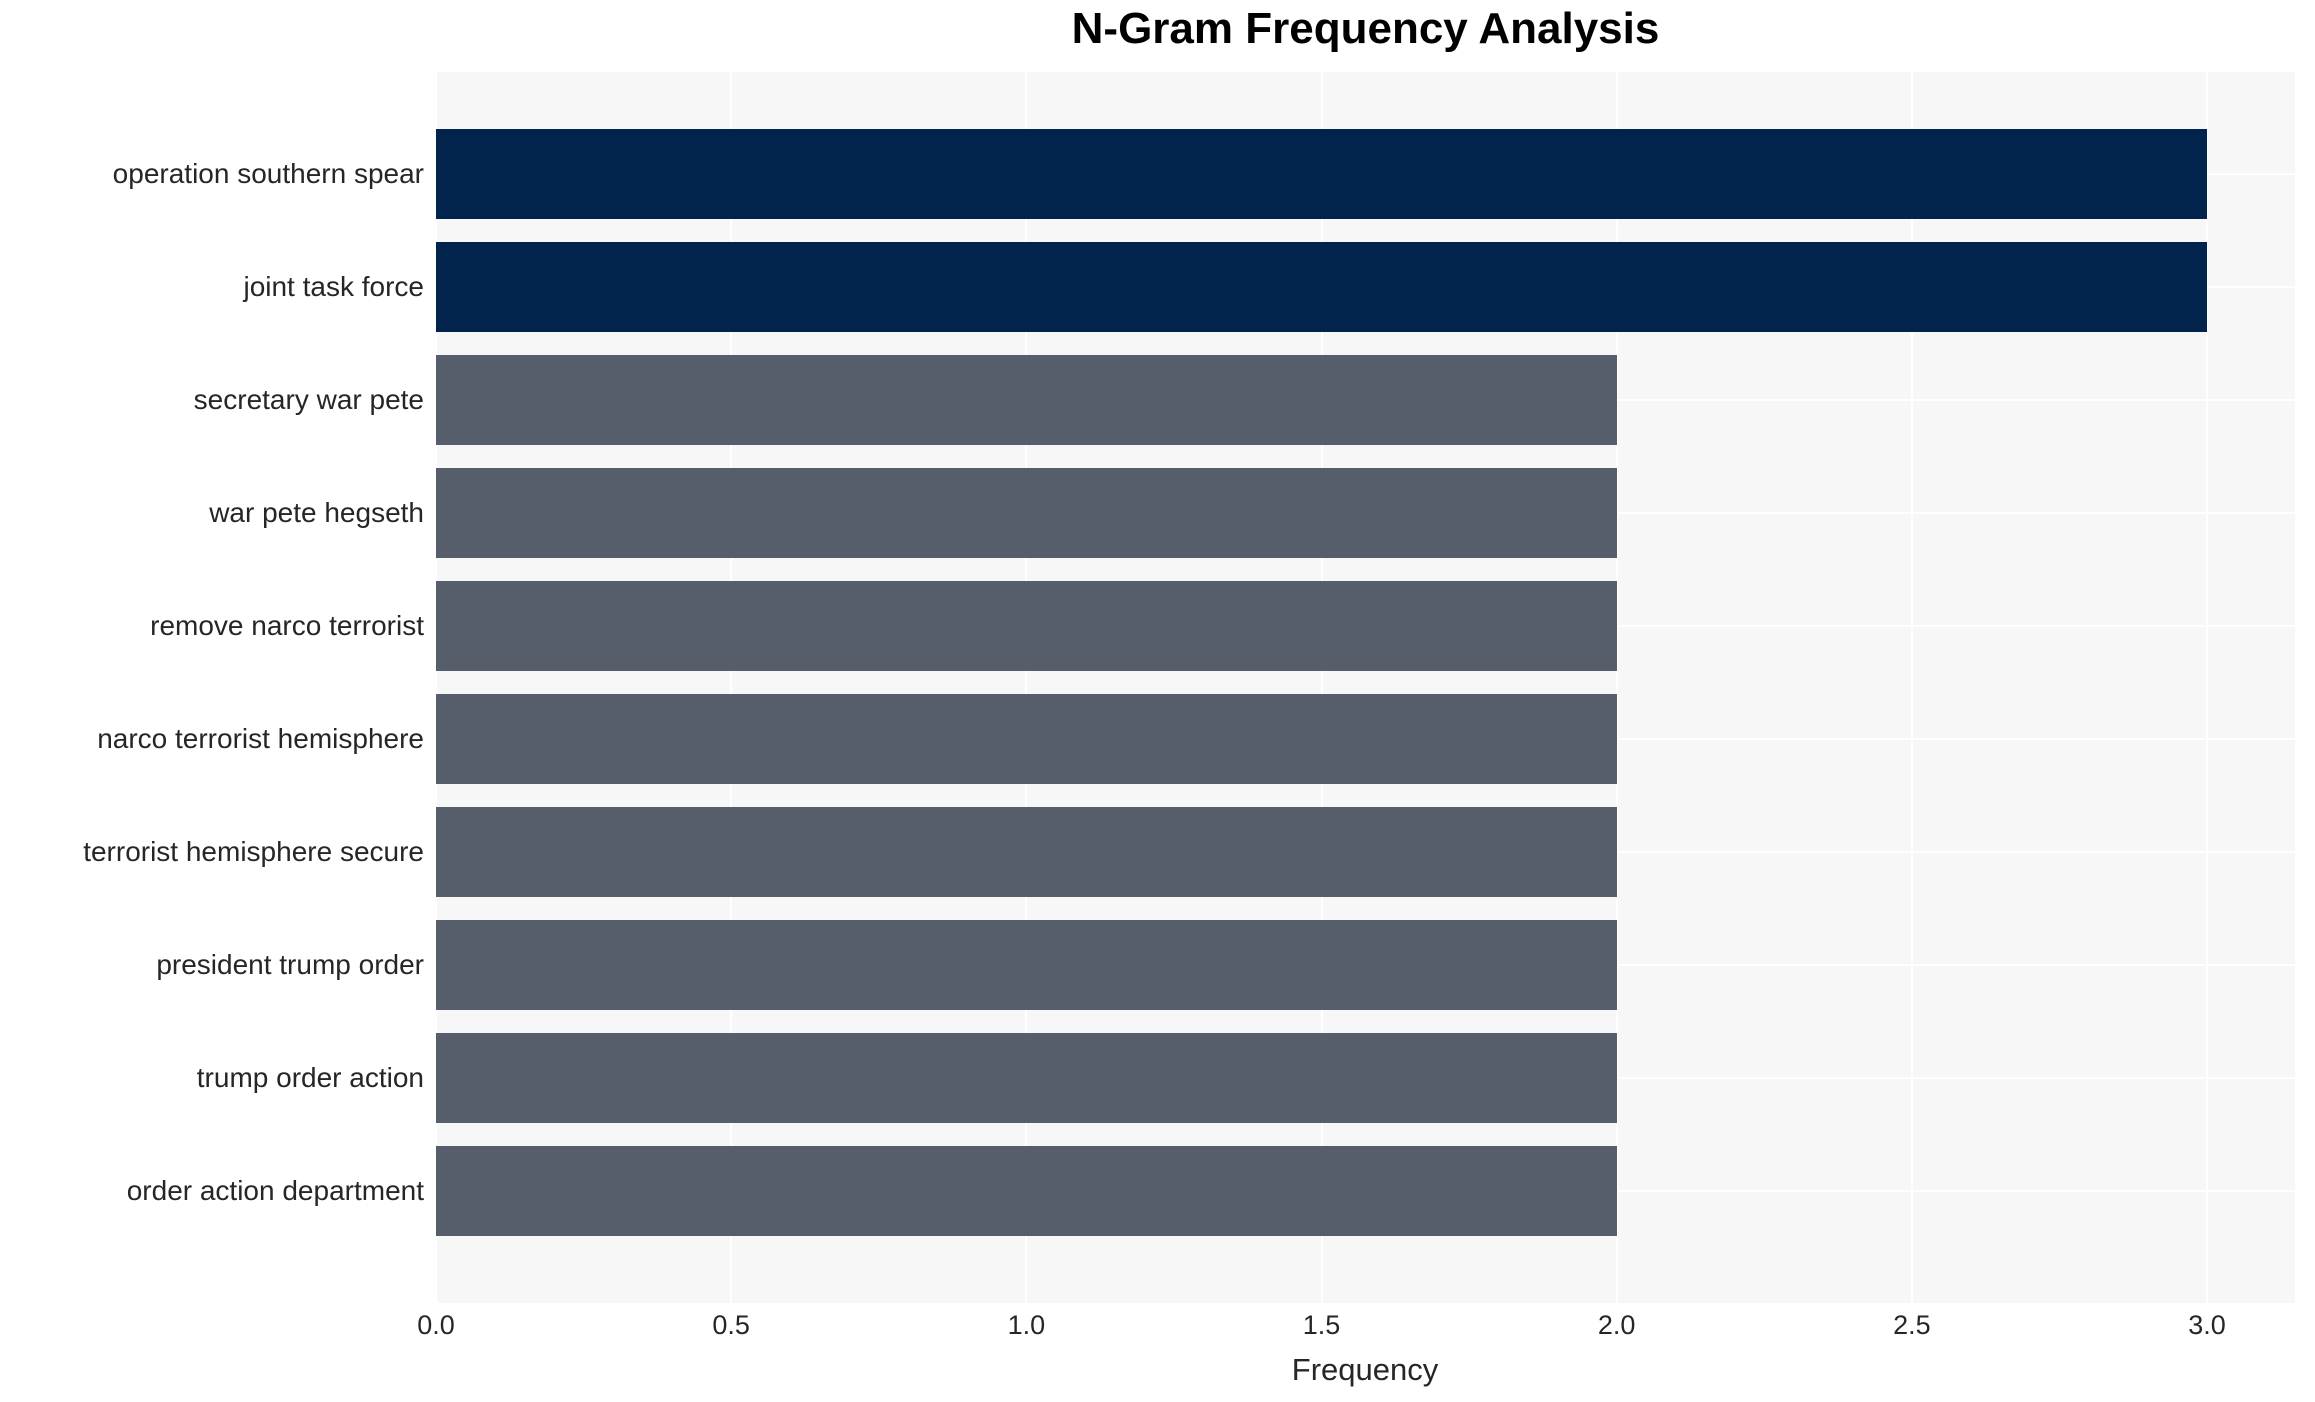 This screenshot has width=2315, height=1402. Describe the element at coordinates (1321, 1325) in the screenshot. I see `x-tick-label: 1.5` at that location.